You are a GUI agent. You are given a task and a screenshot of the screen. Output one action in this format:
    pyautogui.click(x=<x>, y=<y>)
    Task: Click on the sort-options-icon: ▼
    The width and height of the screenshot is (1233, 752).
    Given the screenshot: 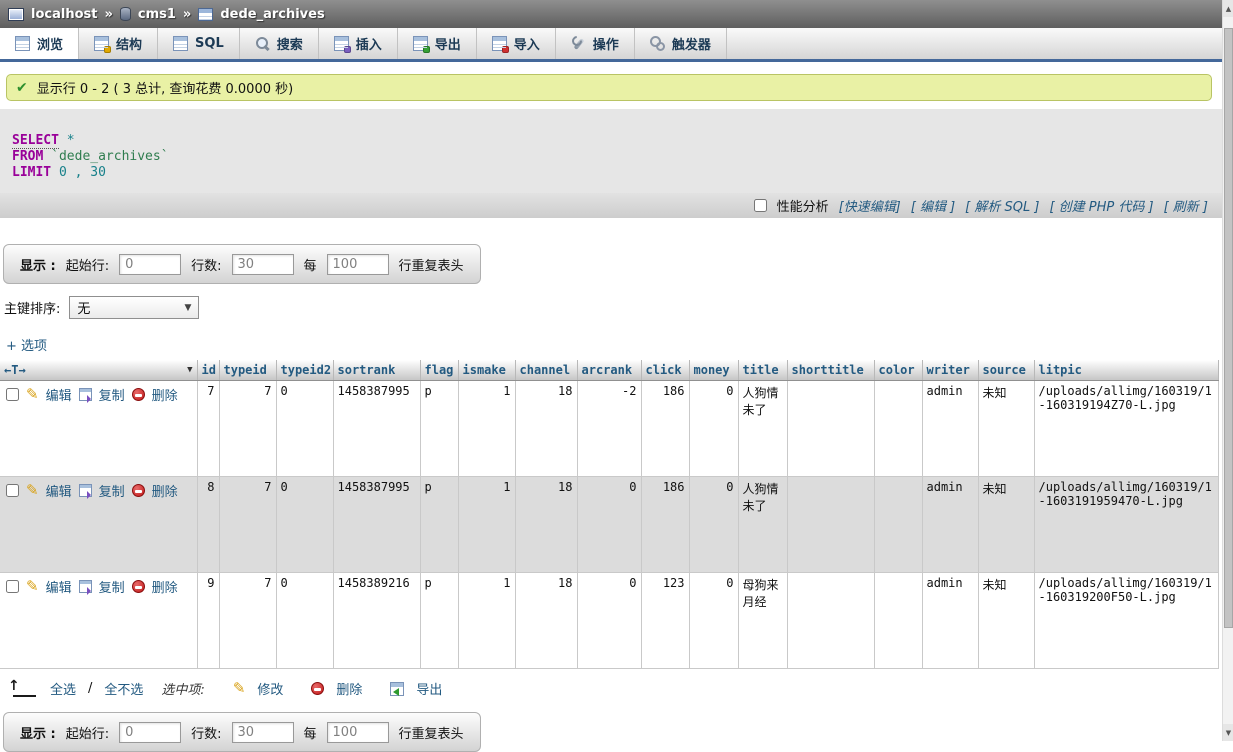 What is the action you would take?
    pyautogui.click(x=190, y=370)
    